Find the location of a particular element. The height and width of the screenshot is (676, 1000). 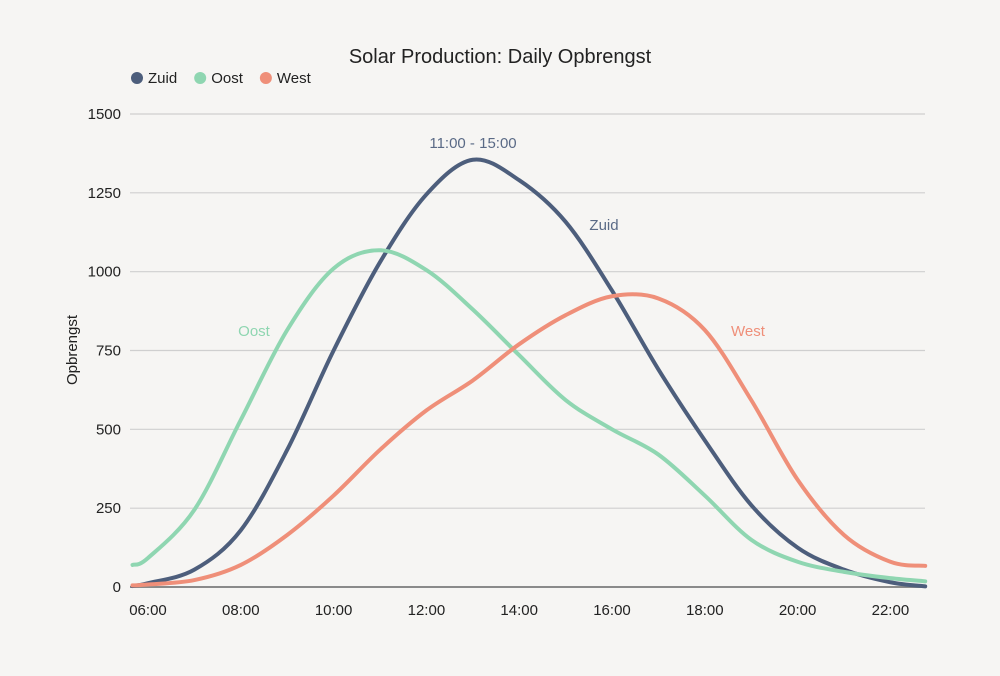

legend-marker-zuid is located at coordinates (137, 78).